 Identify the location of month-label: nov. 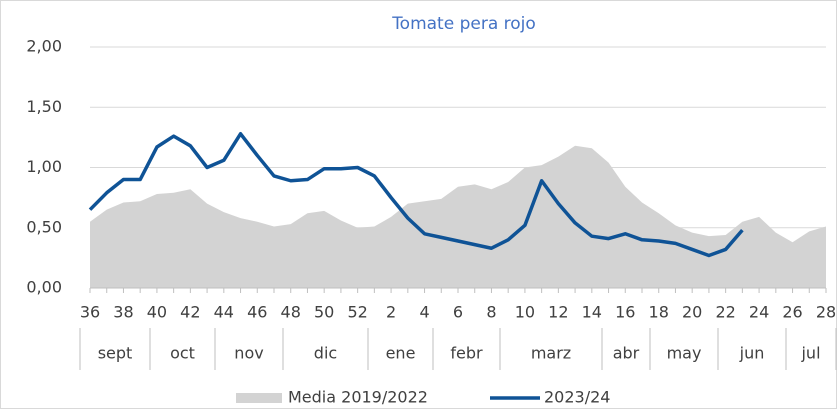
(248, 353).